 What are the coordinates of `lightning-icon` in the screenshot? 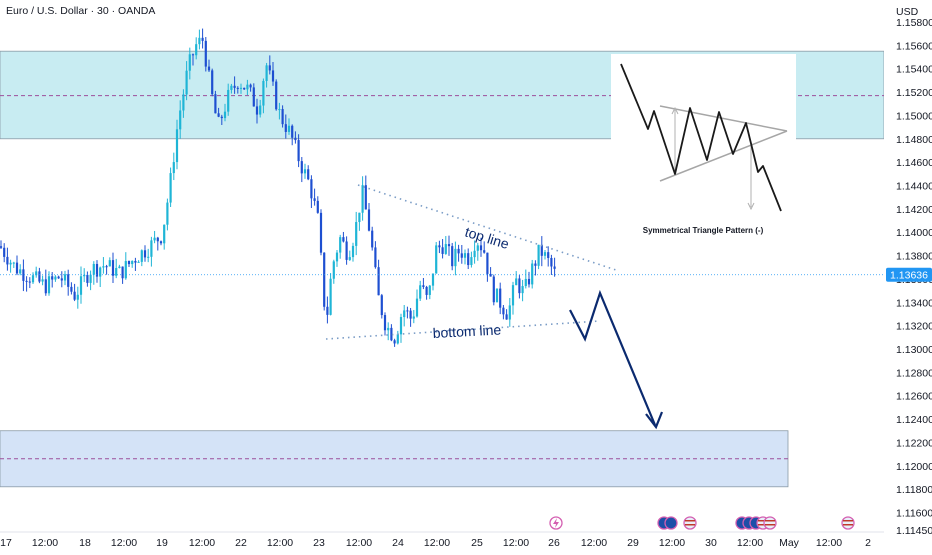 It's located at (556, 523).